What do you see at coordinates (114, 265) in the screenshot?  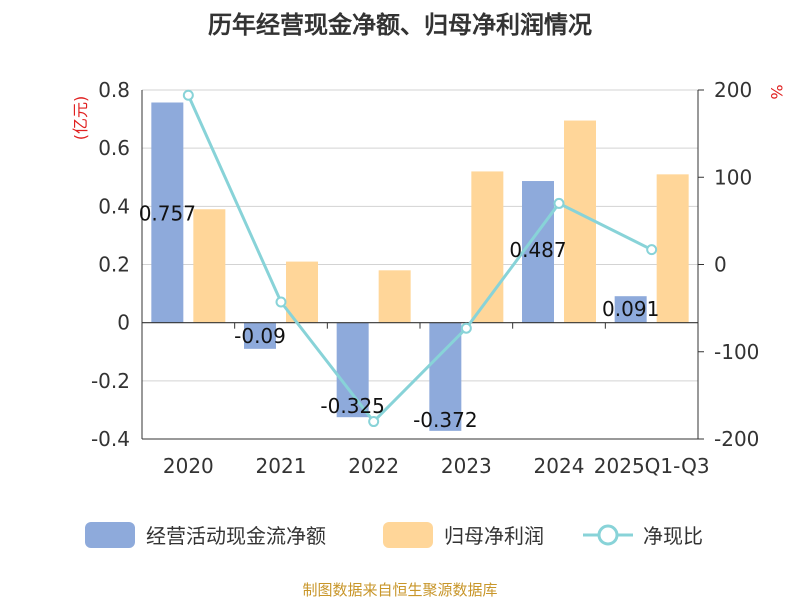 I see `left-tick-label: 0.2` at bounding box center [114, 265].